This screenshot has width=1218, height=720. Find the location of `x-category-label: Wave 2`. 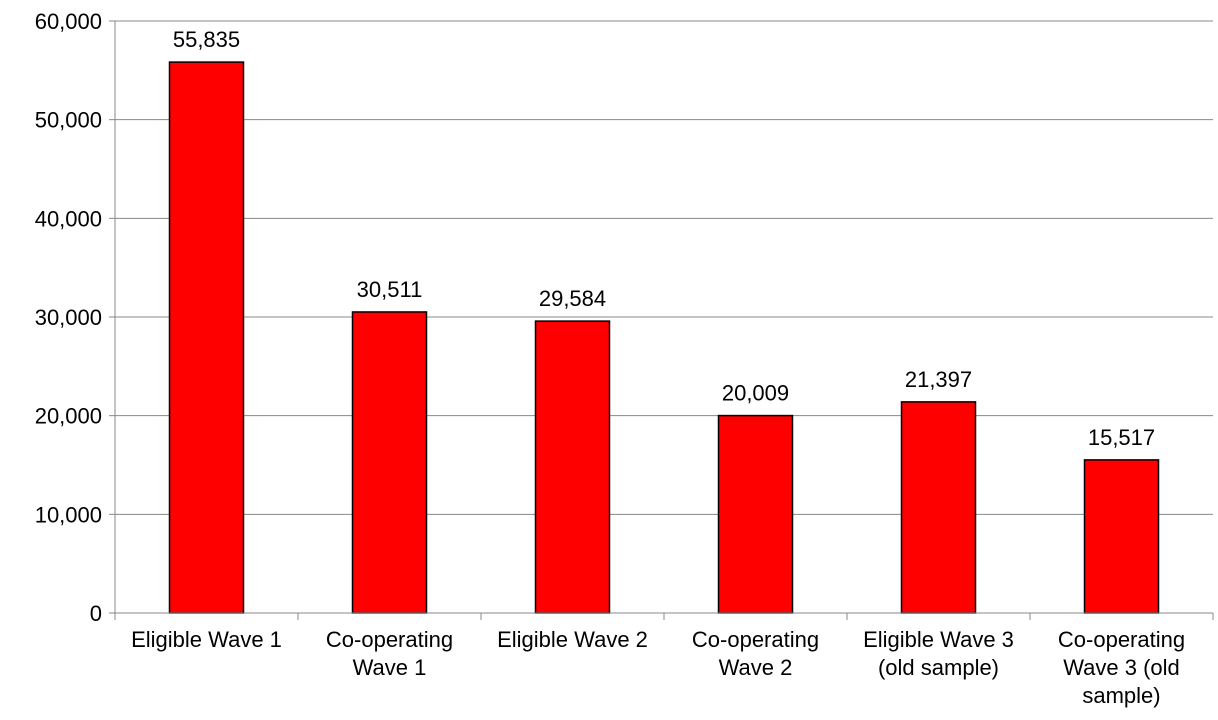

x-category-label: Wave 2 is located at coordinates (756, 667).